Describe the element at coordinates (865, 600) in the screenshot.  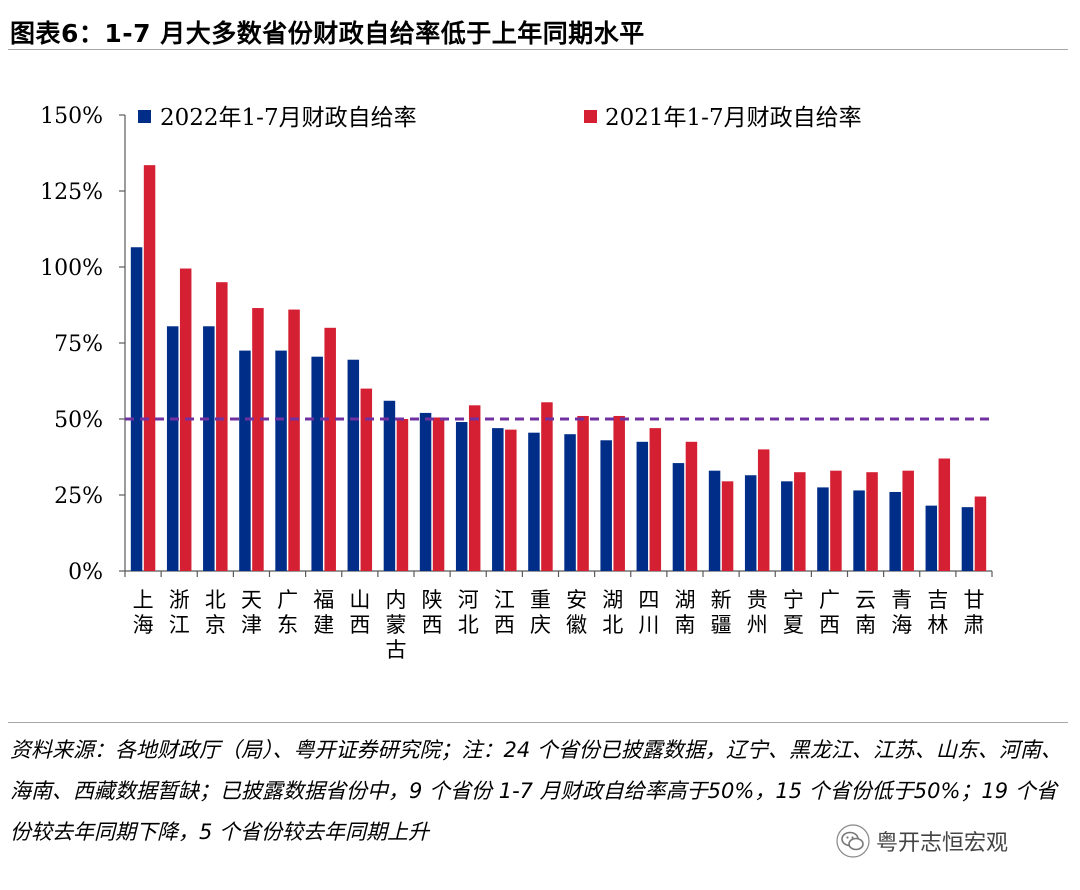
I see `x-tick-label: 云` at that location.